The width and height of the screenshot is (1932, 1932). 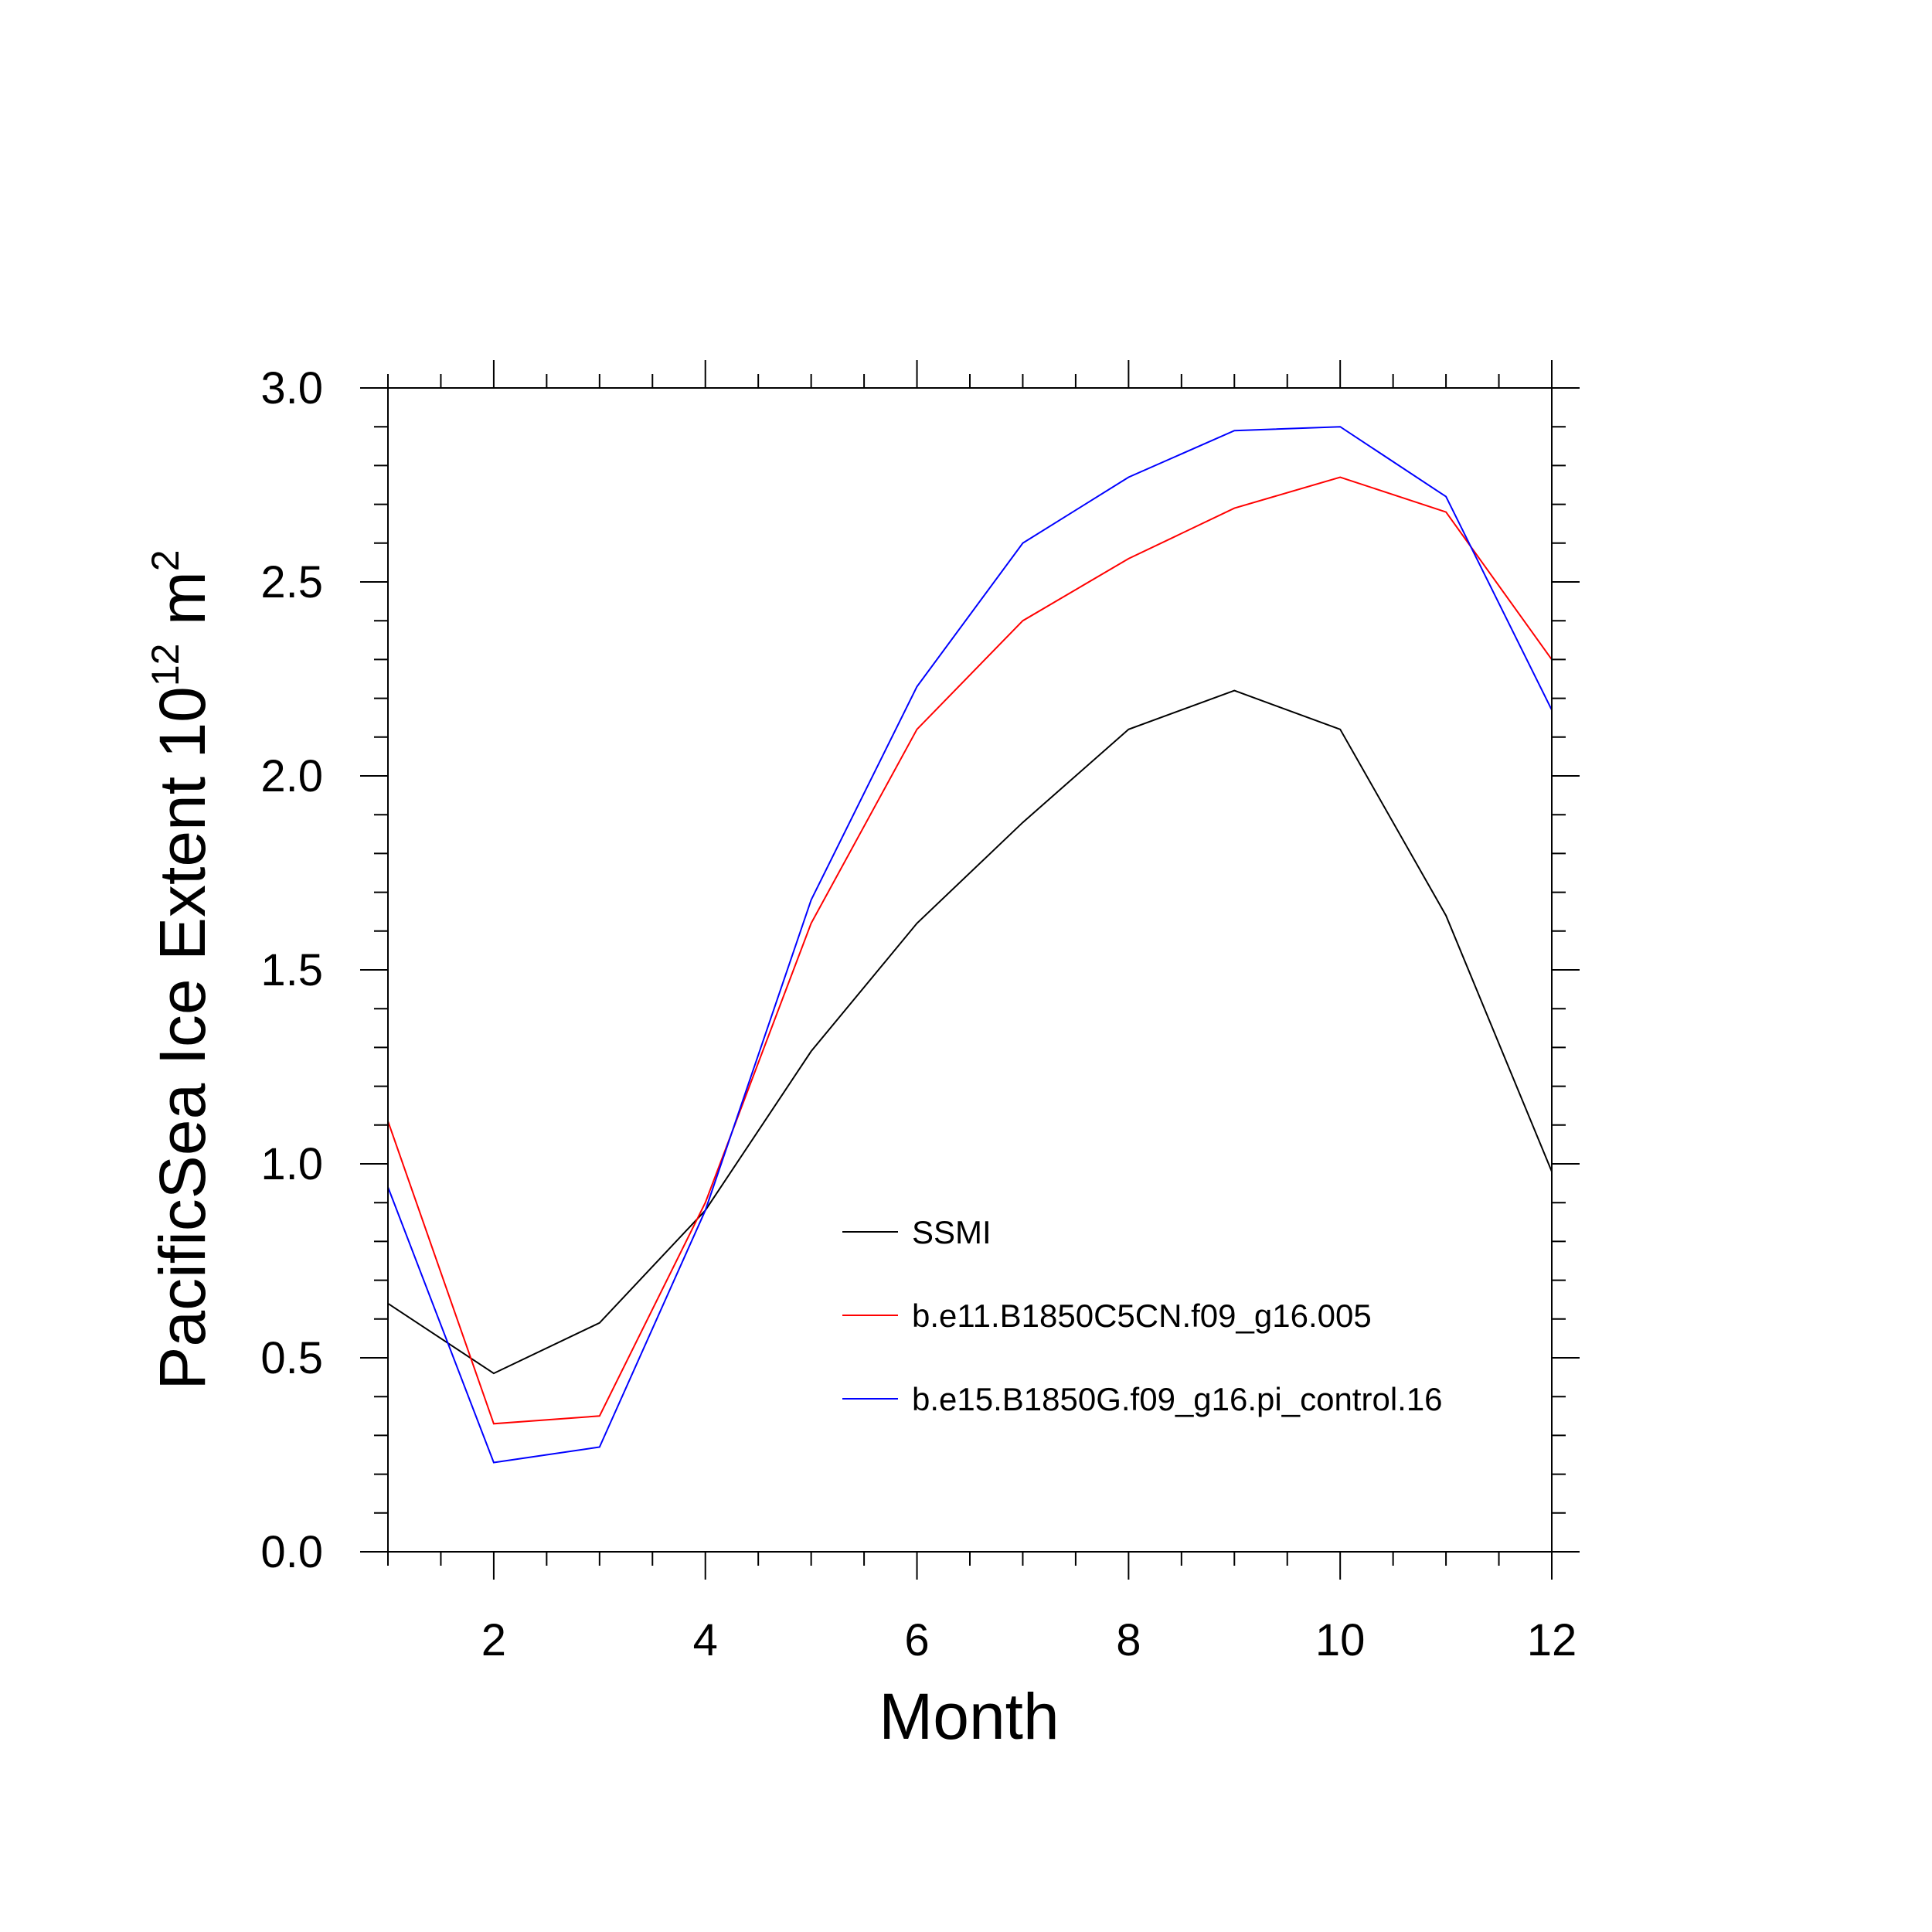 I want to click on x-tick-label: 4, so click(x=706, y=1640).